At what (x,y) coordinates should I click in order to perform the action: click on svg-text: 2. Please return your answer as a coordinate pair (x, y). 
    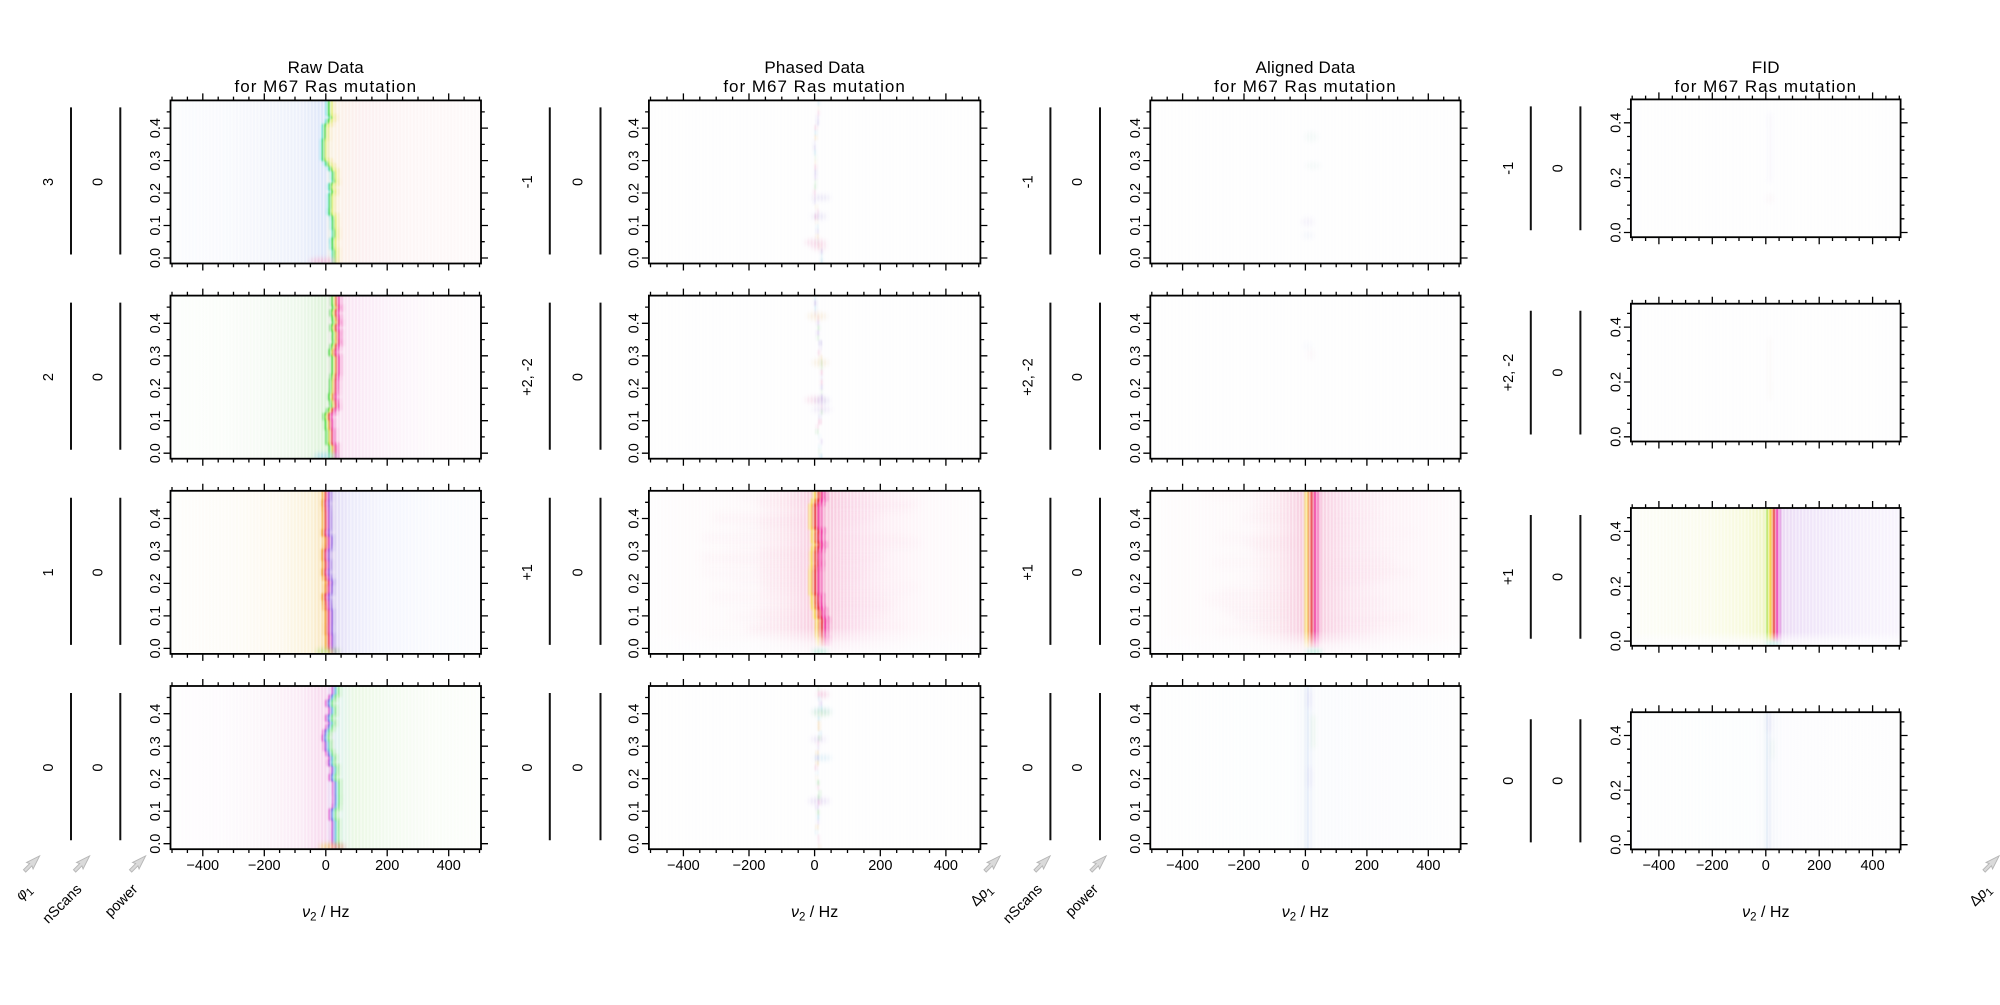
    Looking at the image, I should click on (49, 377).